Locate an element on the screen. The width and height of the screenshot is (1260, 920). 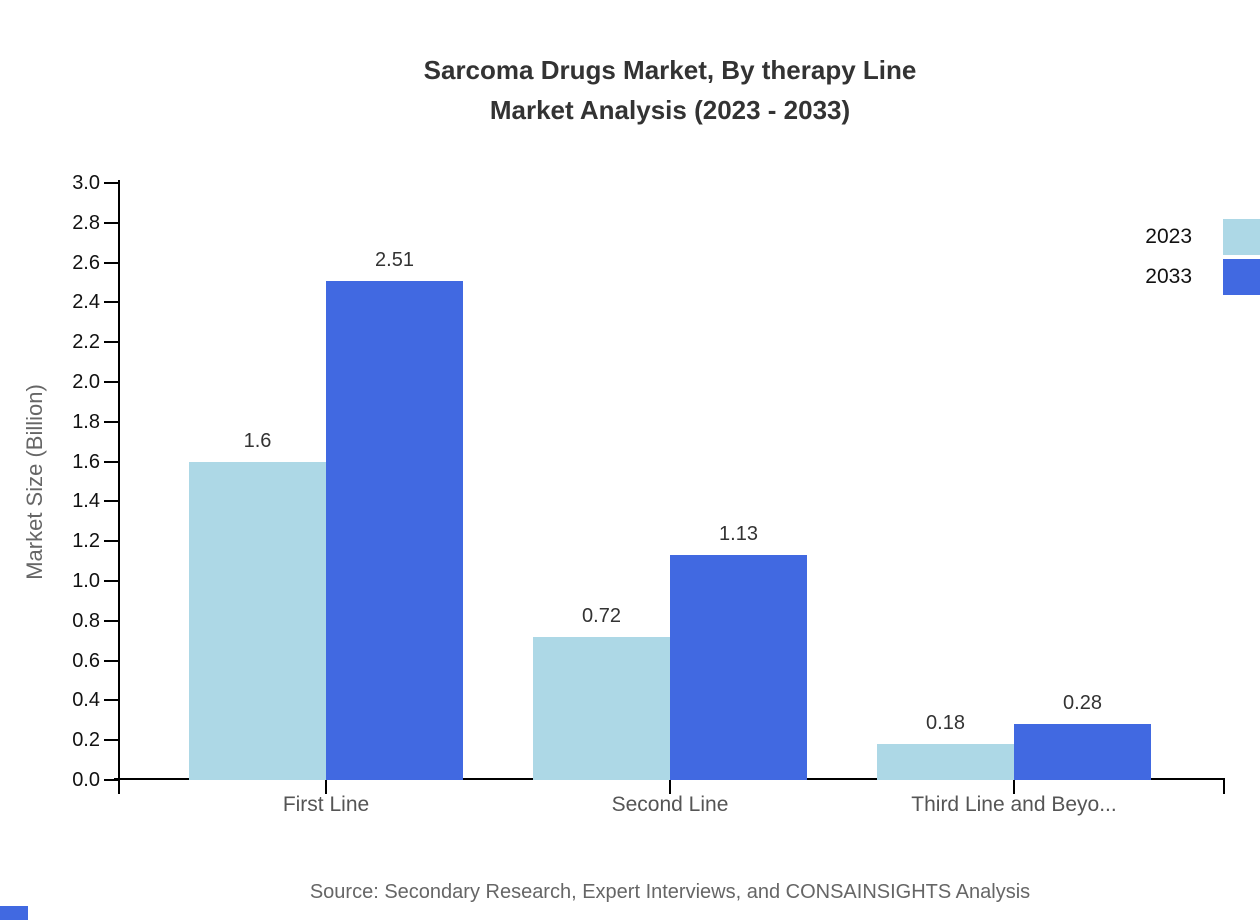
bar-value-label-2023-second-line: 0.72 is located at coordinates (601, 615).